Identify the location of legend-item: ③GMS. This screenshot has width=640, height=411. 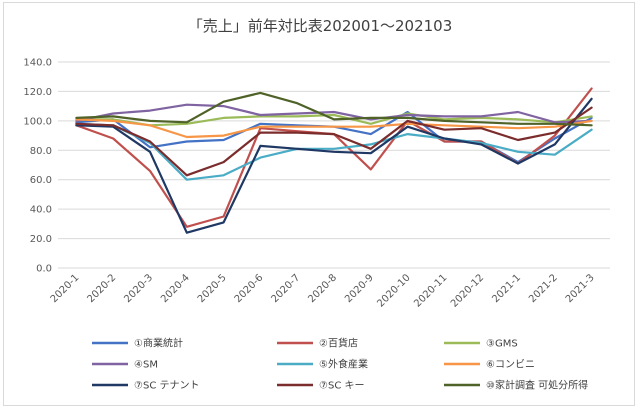
(481, 344).